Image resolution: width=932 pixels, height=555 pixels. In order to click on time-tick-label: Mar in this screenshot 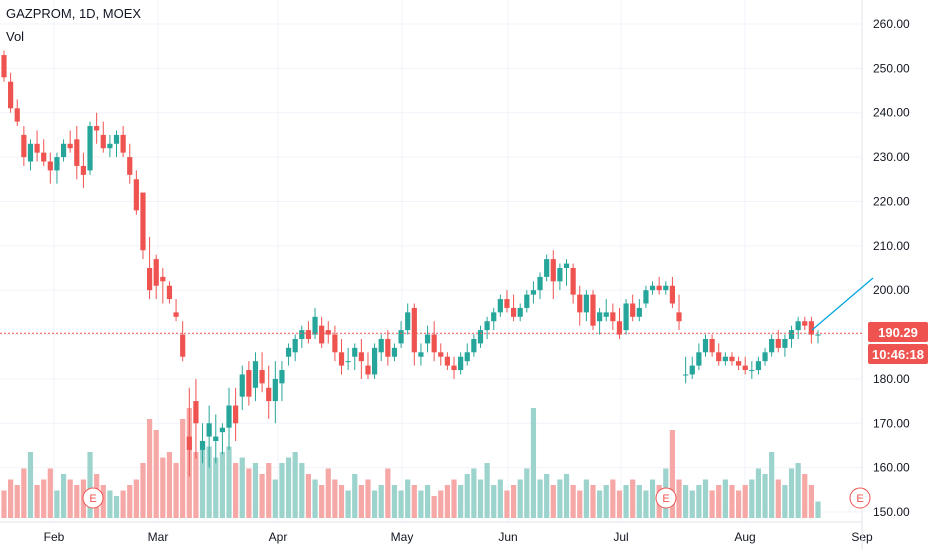, I will do `click(158, 537)`.